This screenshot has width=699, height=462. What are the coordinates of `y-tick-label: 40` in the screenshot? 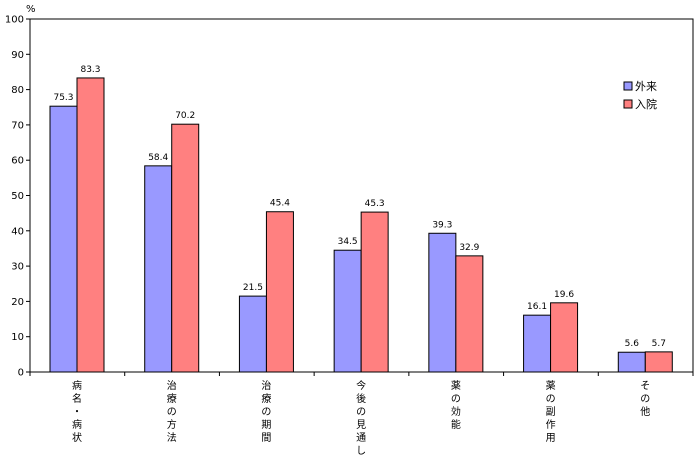 It's located at (17, 231).